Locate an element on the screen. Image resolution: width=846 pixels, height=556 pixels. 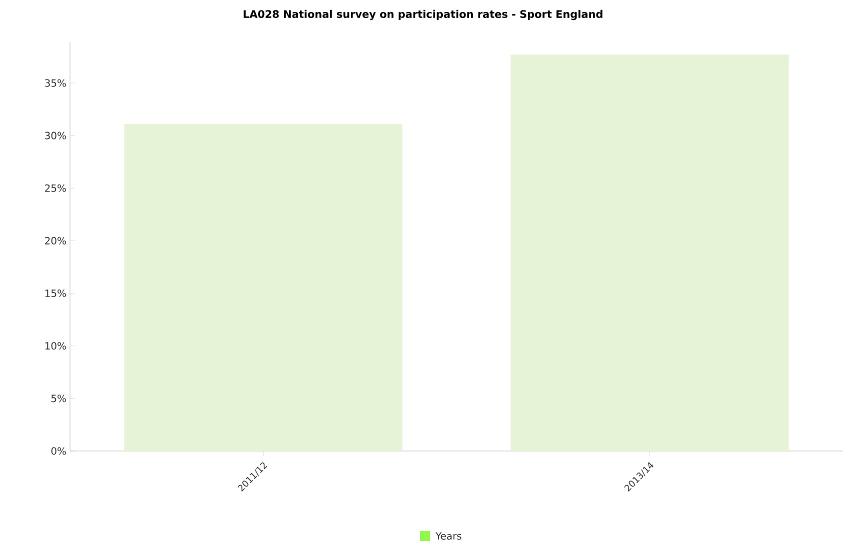
y-tick-label: 30% is located at coordinates (55, 136).